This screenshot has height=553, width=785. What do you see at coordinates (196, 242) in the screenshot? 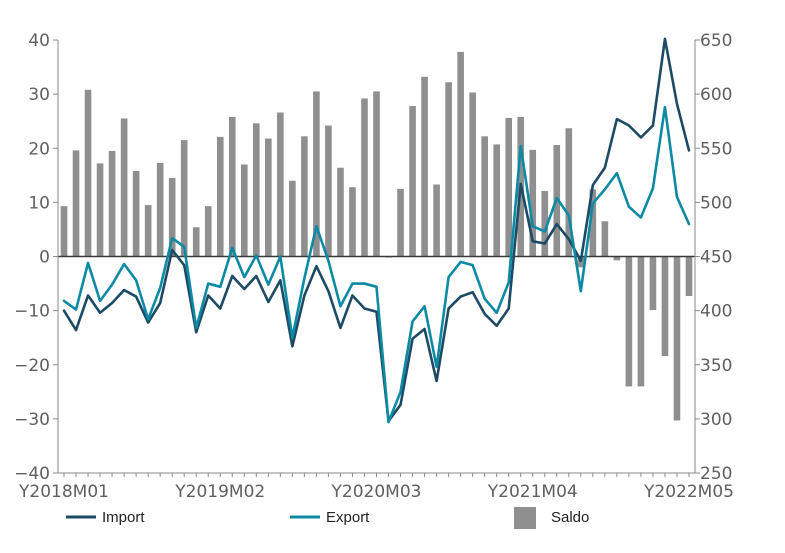
I see `saldo-bar-Y2018M12` at bounding box center [196, 242].